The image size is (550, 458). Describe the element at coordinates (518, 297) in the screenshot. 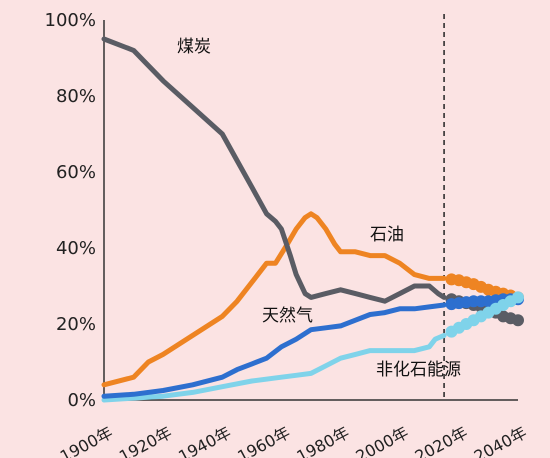

I see `forecast-marker-nonfossil` at that location.